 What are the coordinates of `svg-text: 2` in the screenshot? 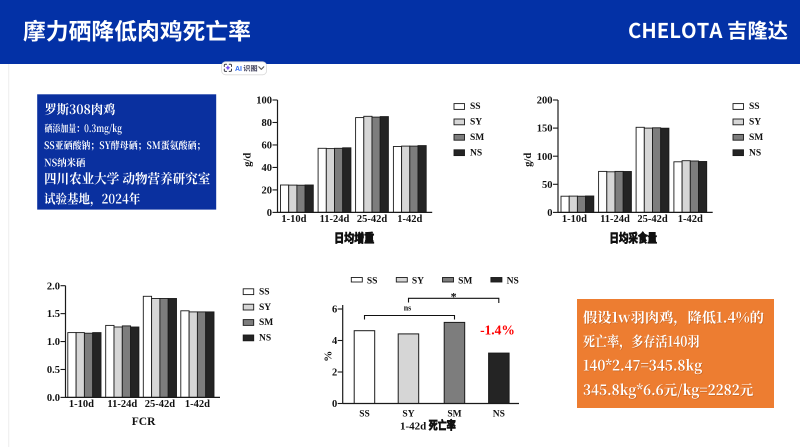 It's located at (334, 373).